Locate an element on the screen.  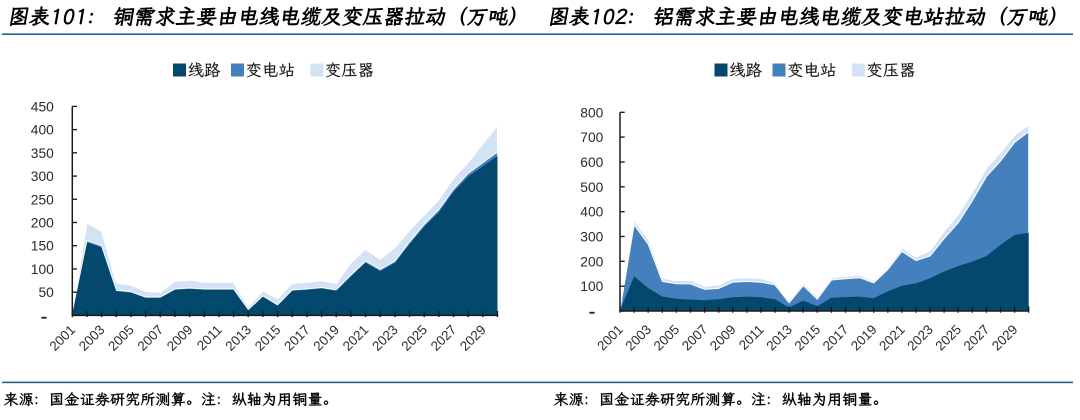
svg-text: 800 is located at coordinates (591, 112).